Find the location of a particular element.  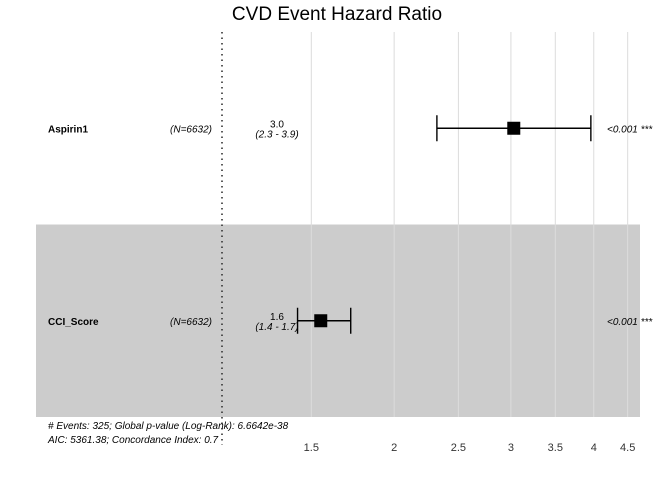

x-tick-label: 3 is located at coordinates (511, 448).